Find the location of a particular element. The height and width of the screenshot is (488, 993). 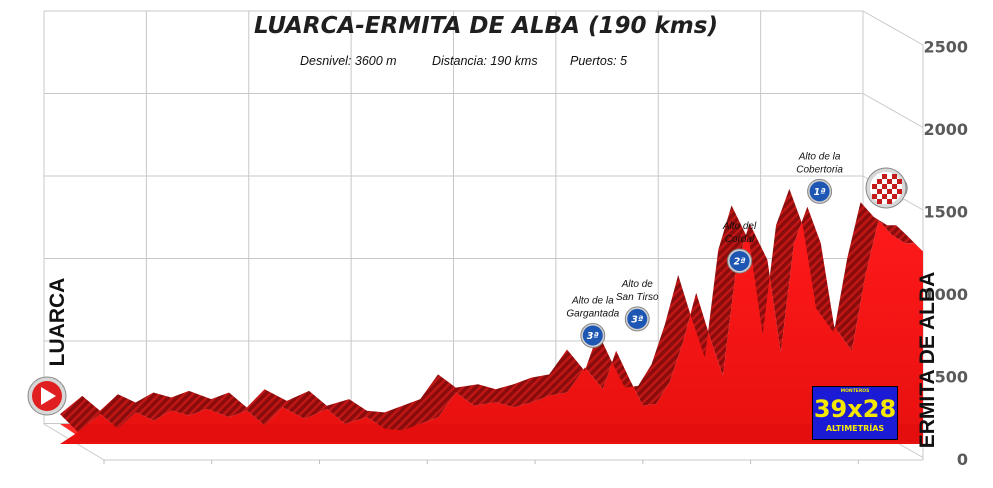

climb-name-line2: San Tirso is located at coordinates (637, 297).